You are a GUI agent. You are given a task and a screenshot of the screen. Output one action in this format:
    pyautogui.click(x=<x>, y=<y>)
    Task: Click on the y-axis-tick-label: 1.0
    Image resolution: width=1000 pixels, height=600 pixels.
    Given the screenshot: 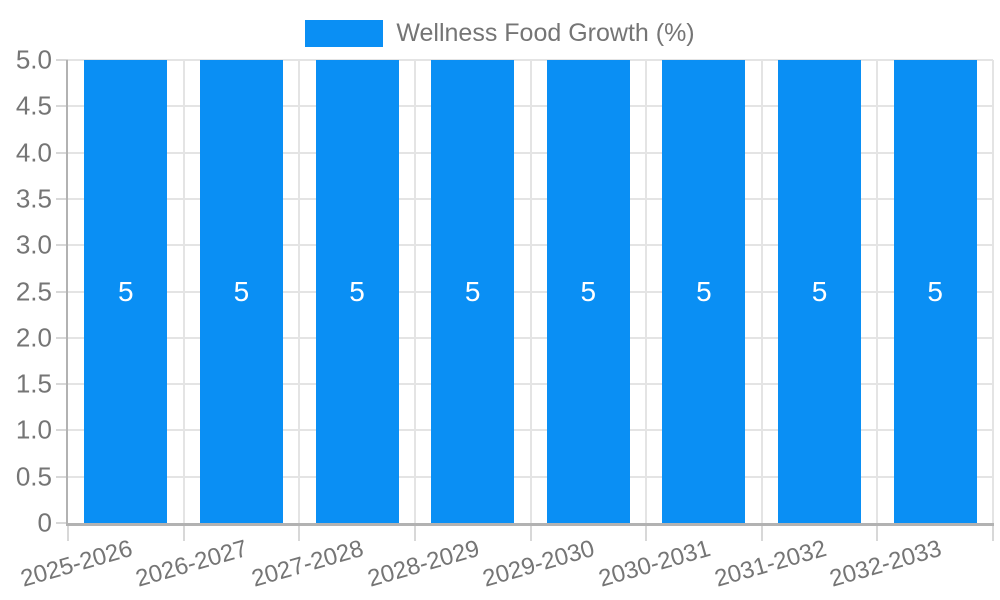 What is the action you would take?
    pyautogui.click(x=33, y=429)
    